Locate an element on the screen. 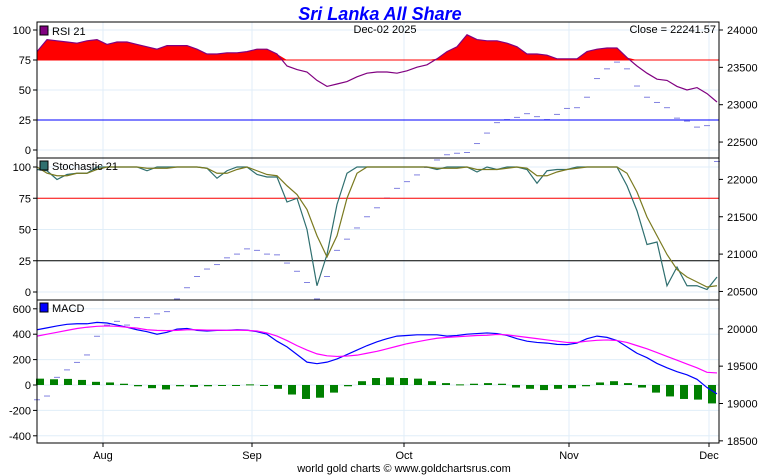 The image size is (760, 475). x-tick-dec: Dec is located at coordinates (709, 456).